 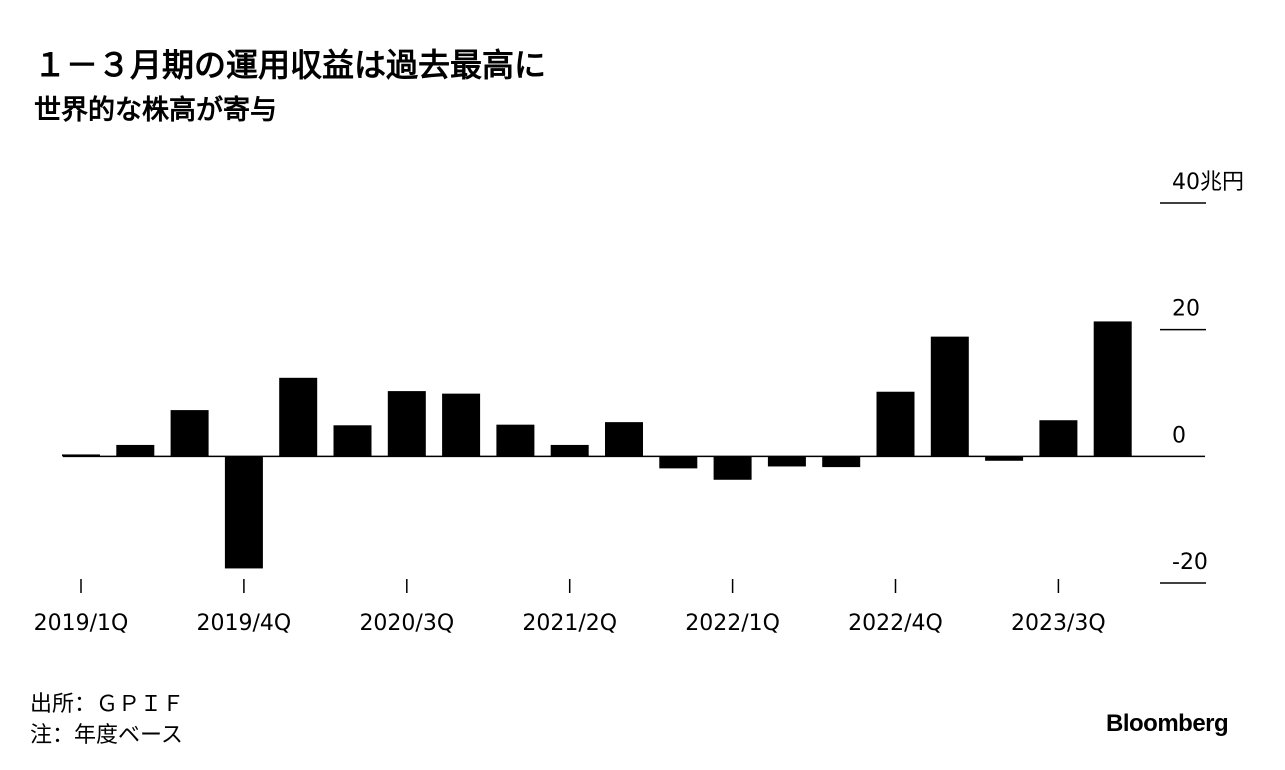 I want to click on y-tick-label-40: 40兆円, so click(x=1208, y=182).